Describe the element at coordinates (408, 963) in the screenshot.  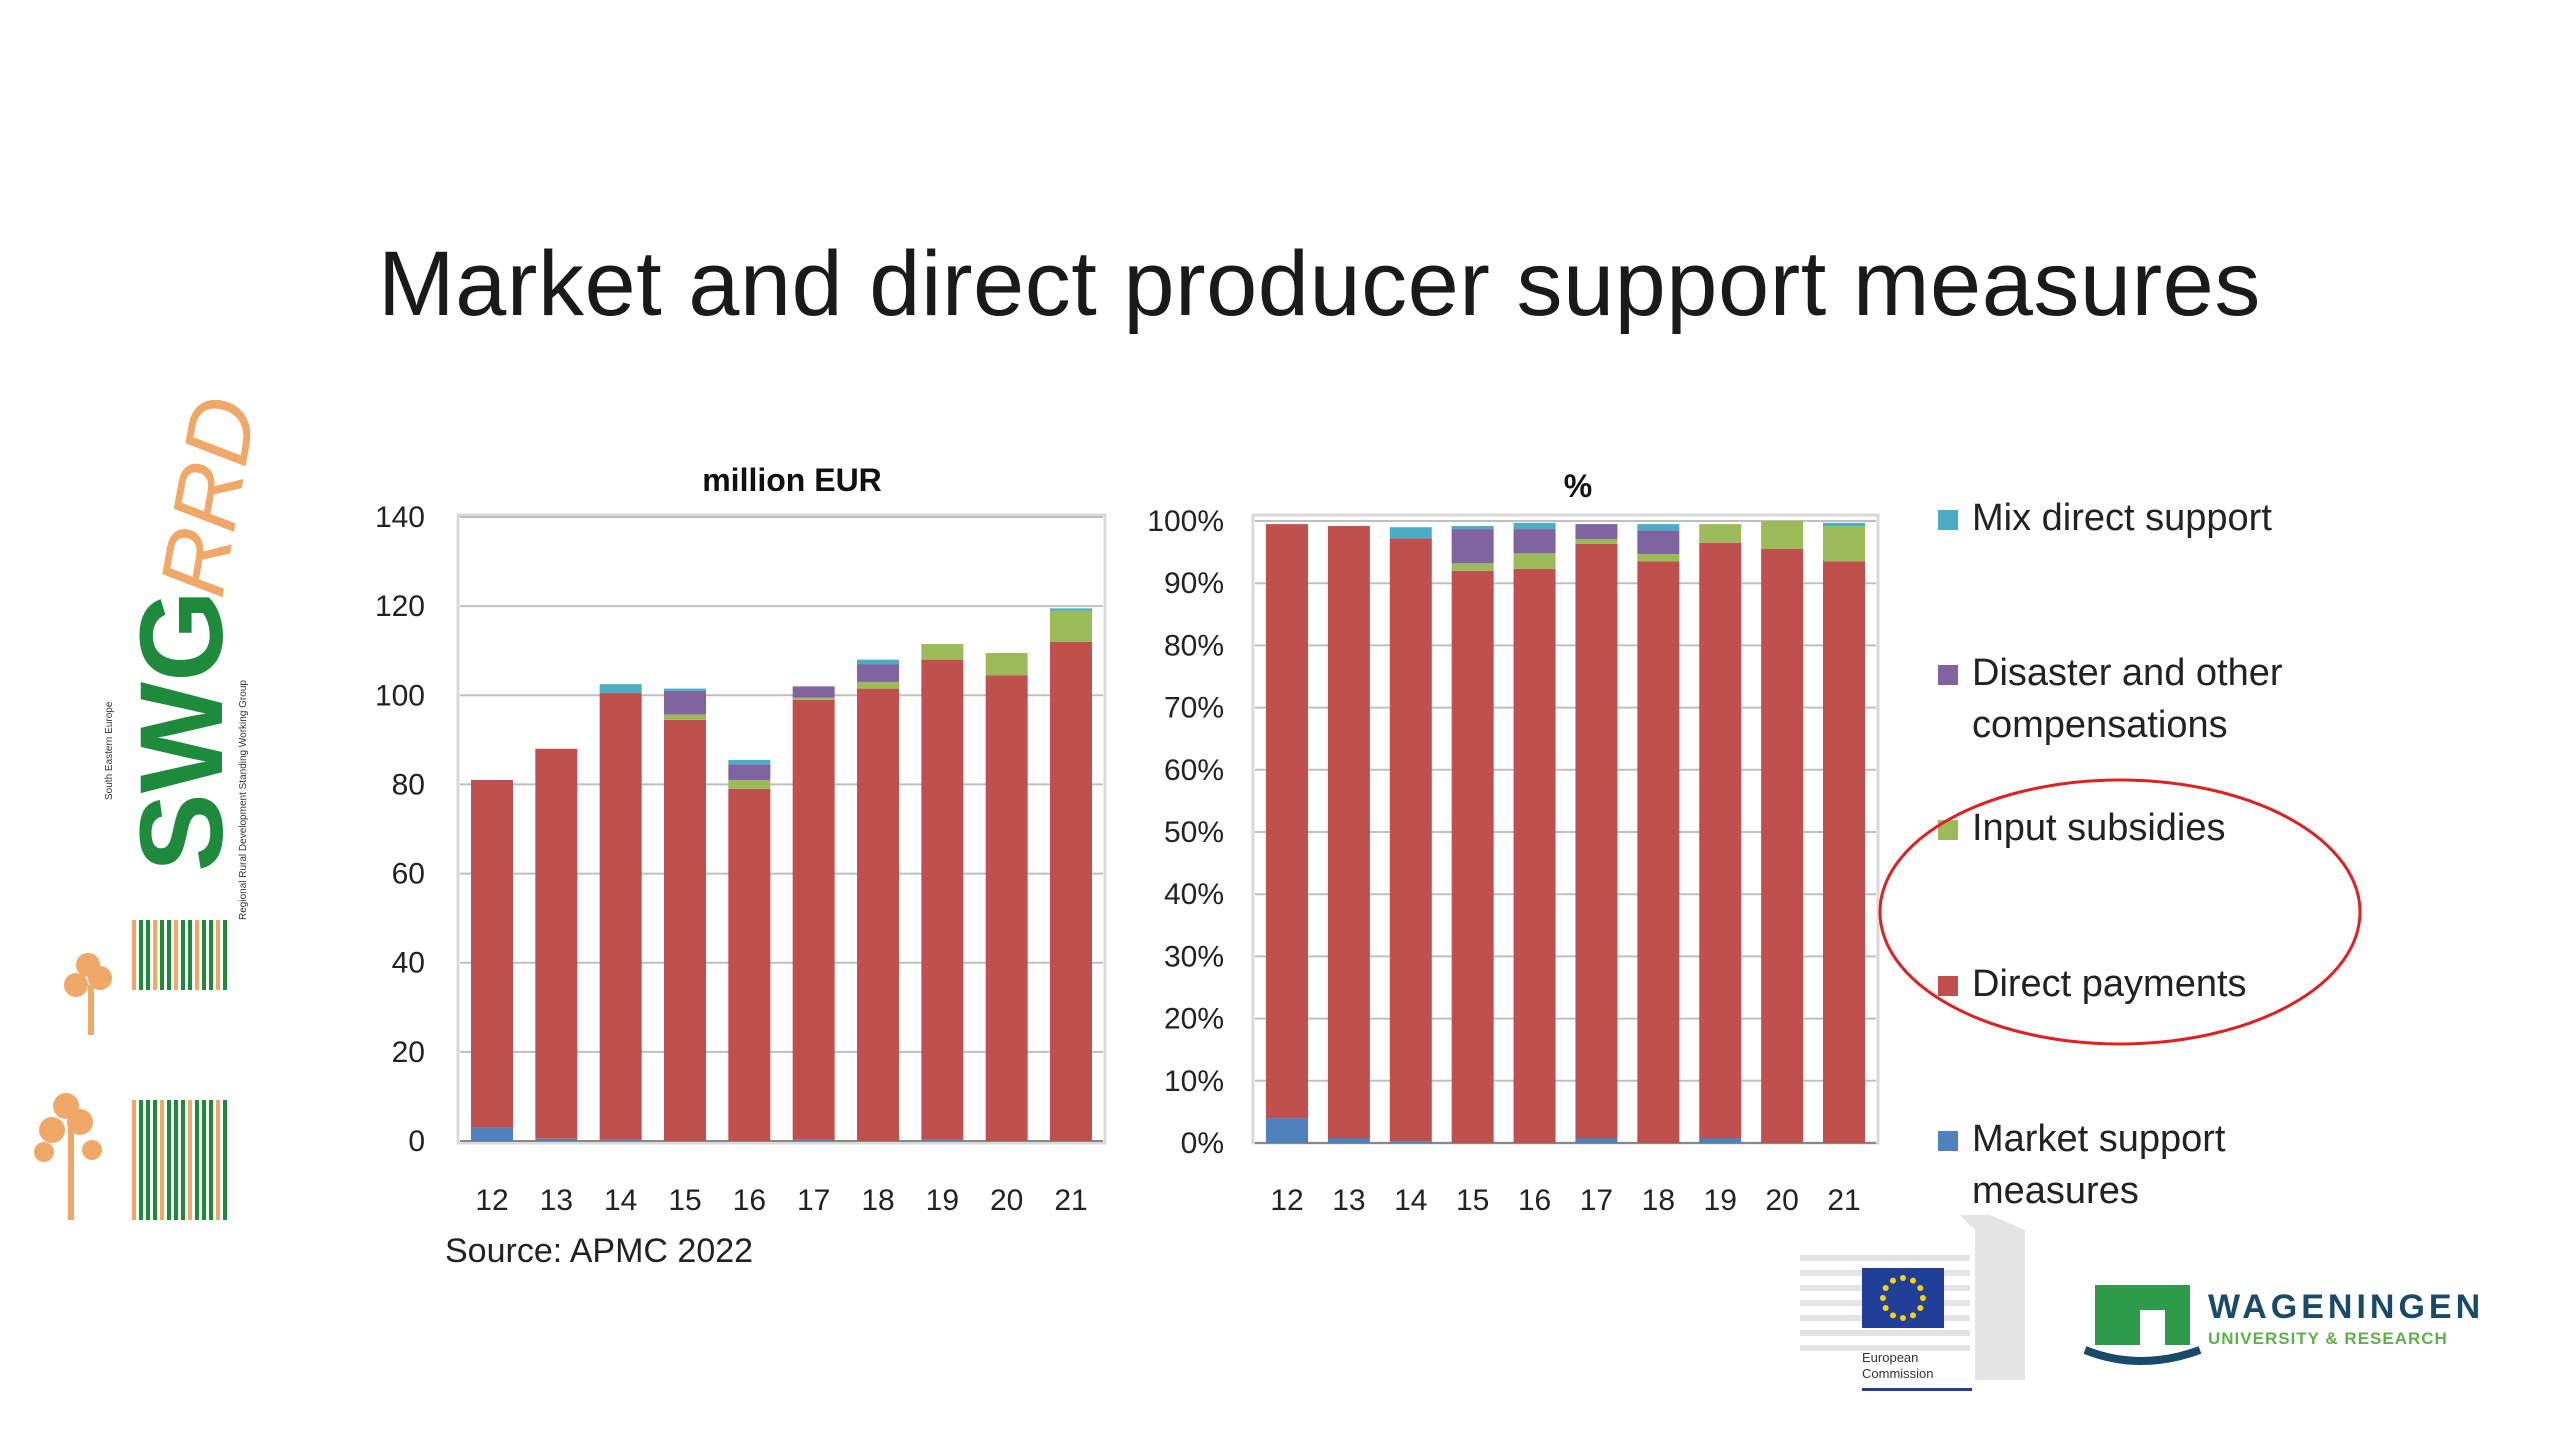
I see `y-tick-label: 40` at that location.